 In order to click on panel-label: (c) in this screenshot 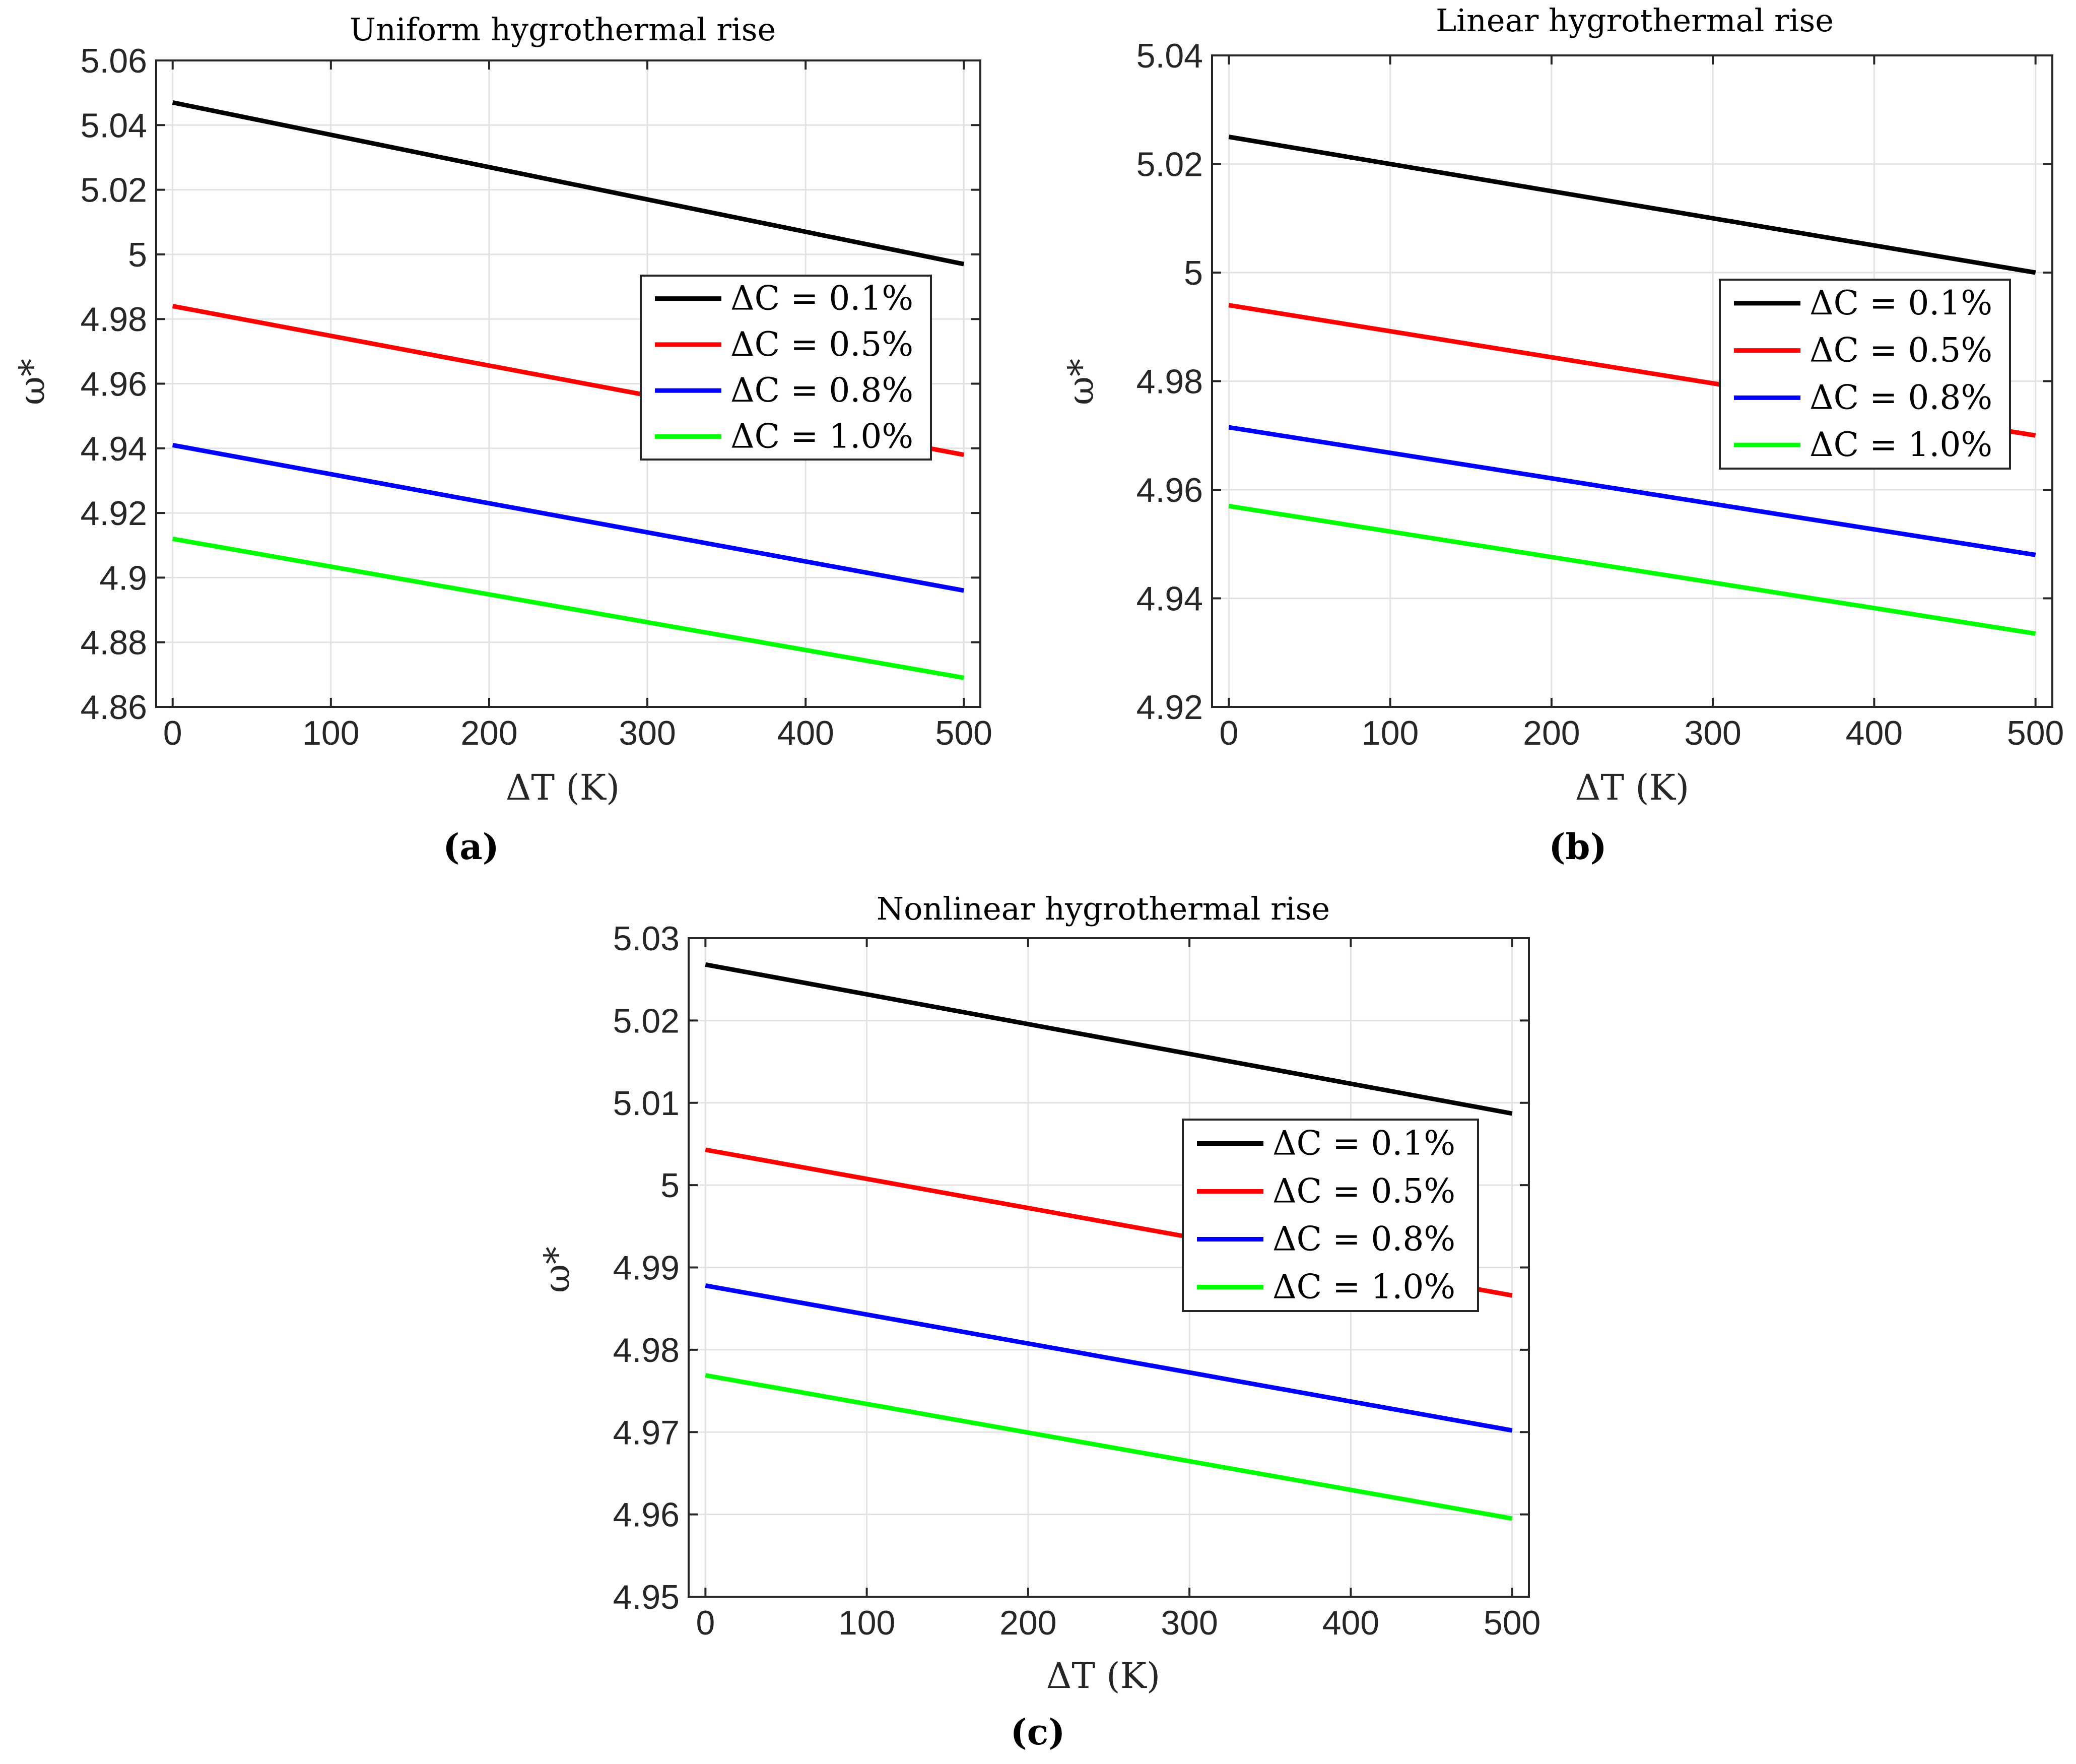, I will do `click(1038, 1732)`.